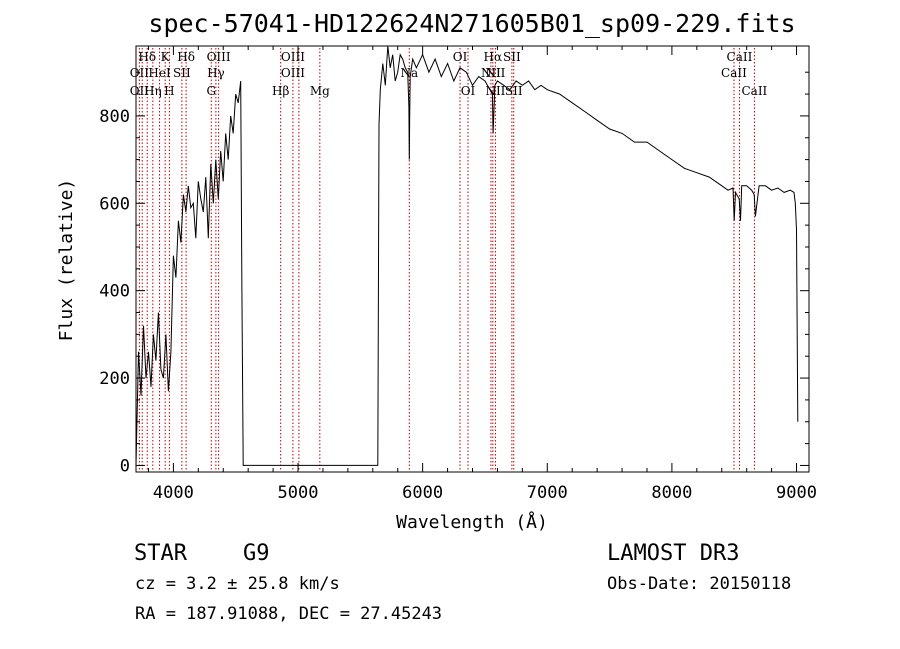 Image resolution: width=900 pixels, height=649 pixels. Describe the element at coordinates (237, 584) in the screenshot. I see `redshift-velocity: cz = 3.2 ± 25.8 km/s` at that location.